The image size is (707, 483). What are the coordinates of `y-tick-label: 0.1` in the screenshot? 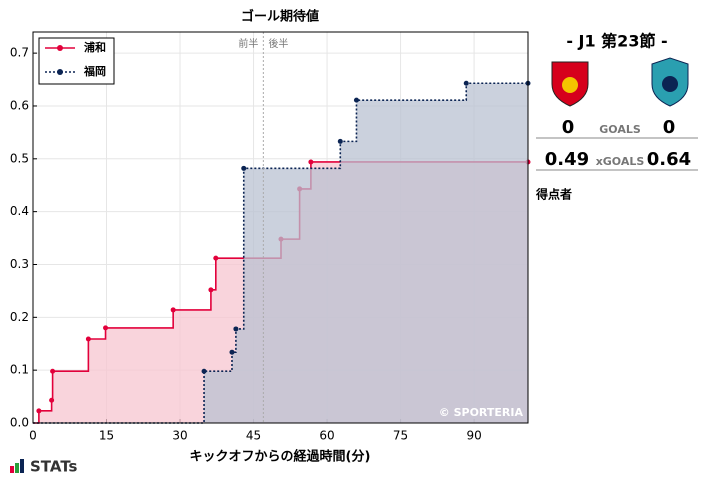 It's located at (19, 370).